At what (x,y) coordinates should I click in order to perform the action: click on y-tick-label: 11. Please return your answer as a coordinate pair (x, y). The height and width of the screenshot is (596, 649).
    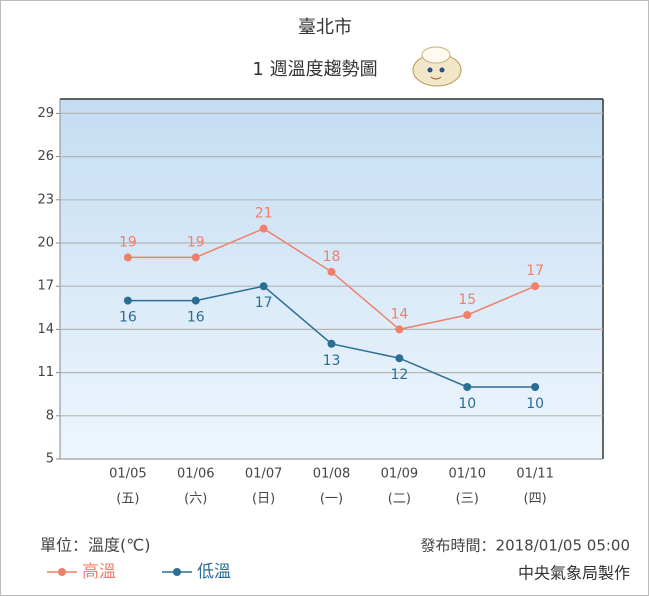
    Looking at the image, I should click on (45, 372).